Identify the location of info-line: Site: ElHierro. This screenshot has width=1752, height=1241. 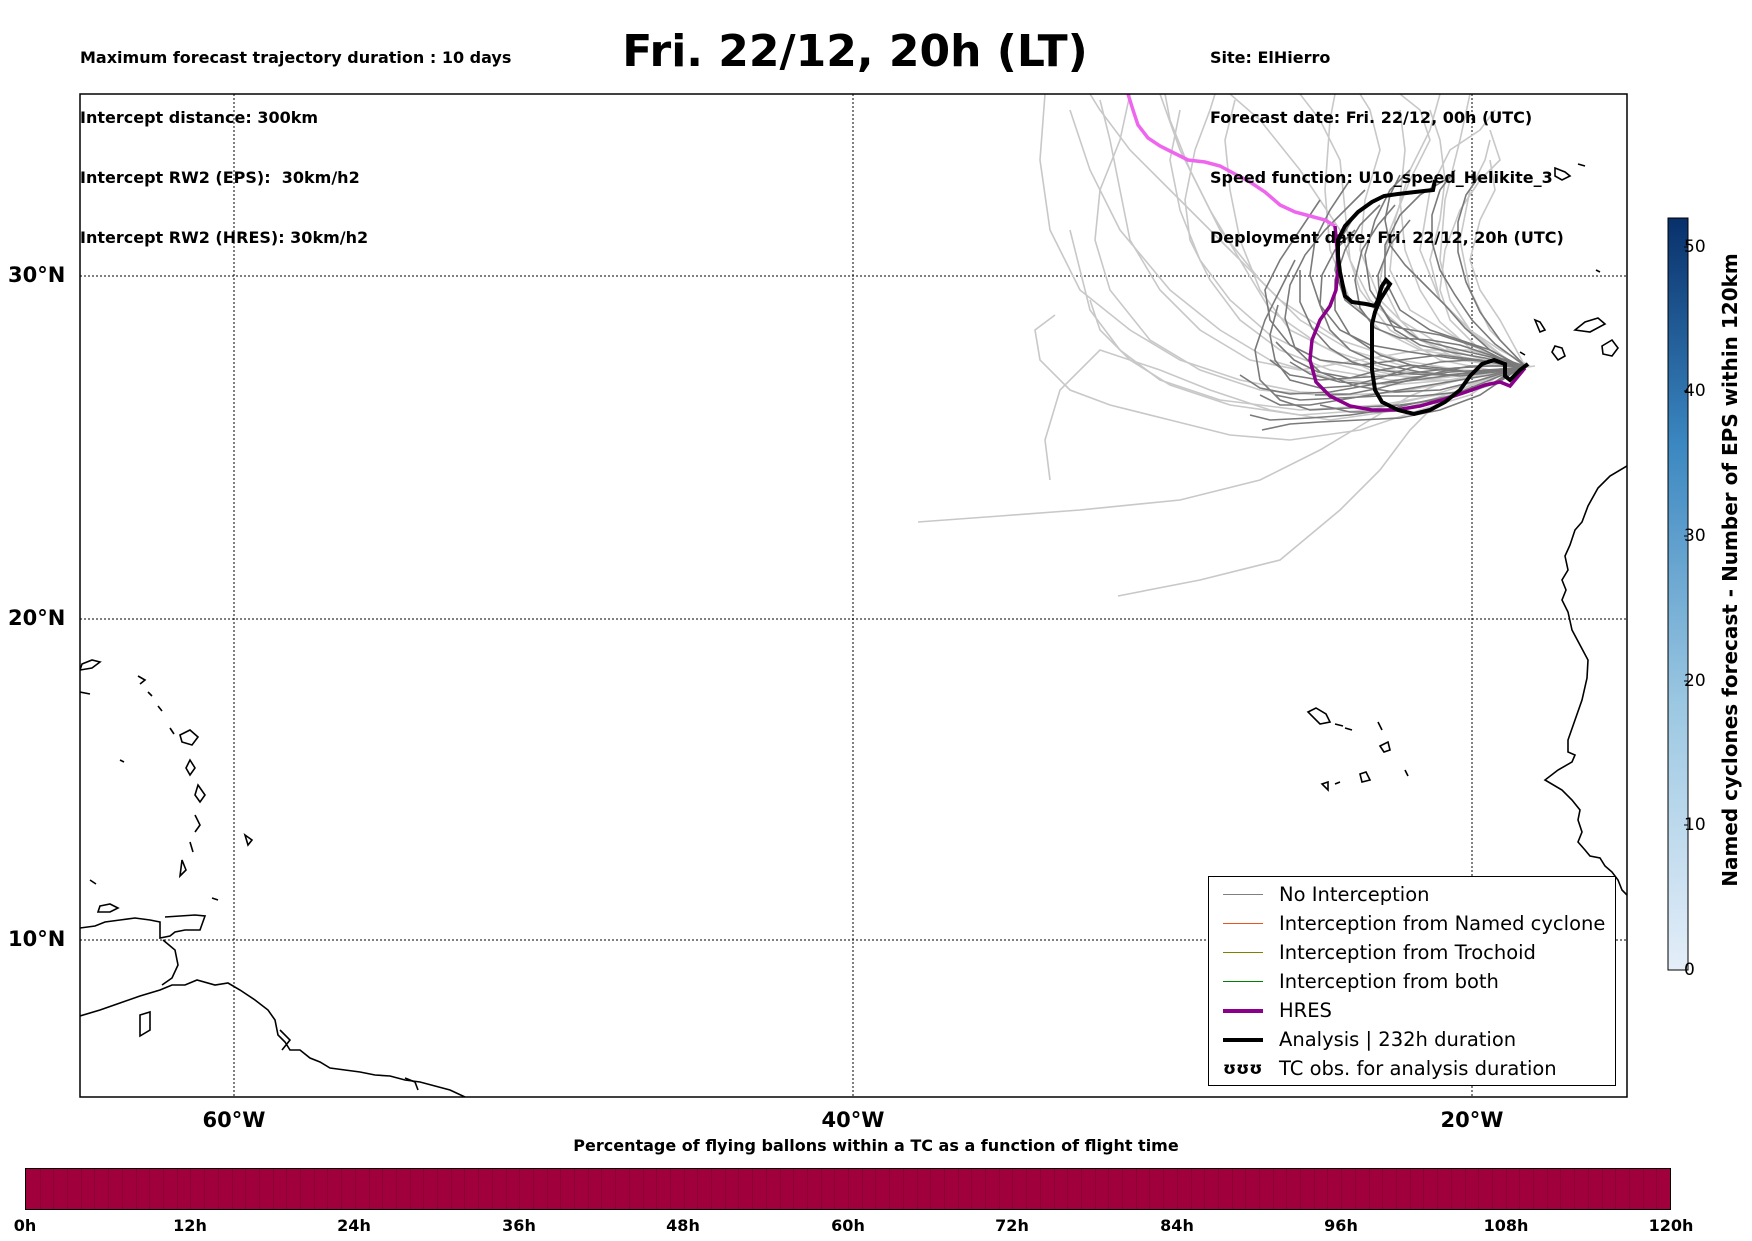
(1270, 57).